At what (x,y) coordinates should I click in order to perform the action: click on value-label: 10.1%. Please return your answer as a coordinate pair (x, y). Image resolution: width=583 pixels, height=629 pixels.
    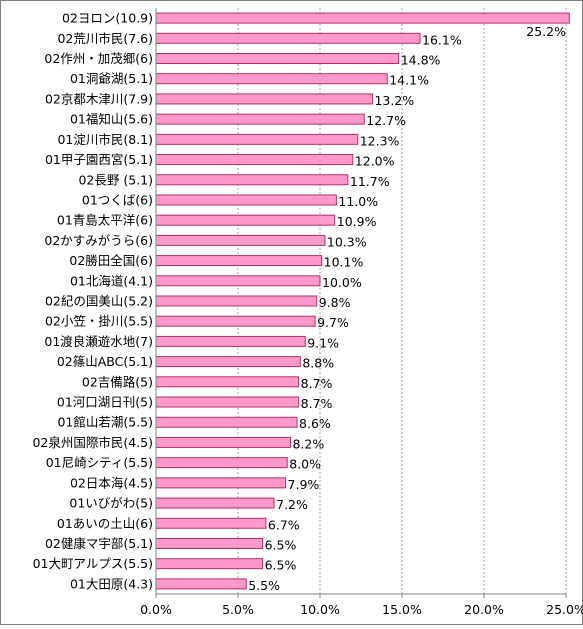
    Looking at the image, I should click on (344, 262).